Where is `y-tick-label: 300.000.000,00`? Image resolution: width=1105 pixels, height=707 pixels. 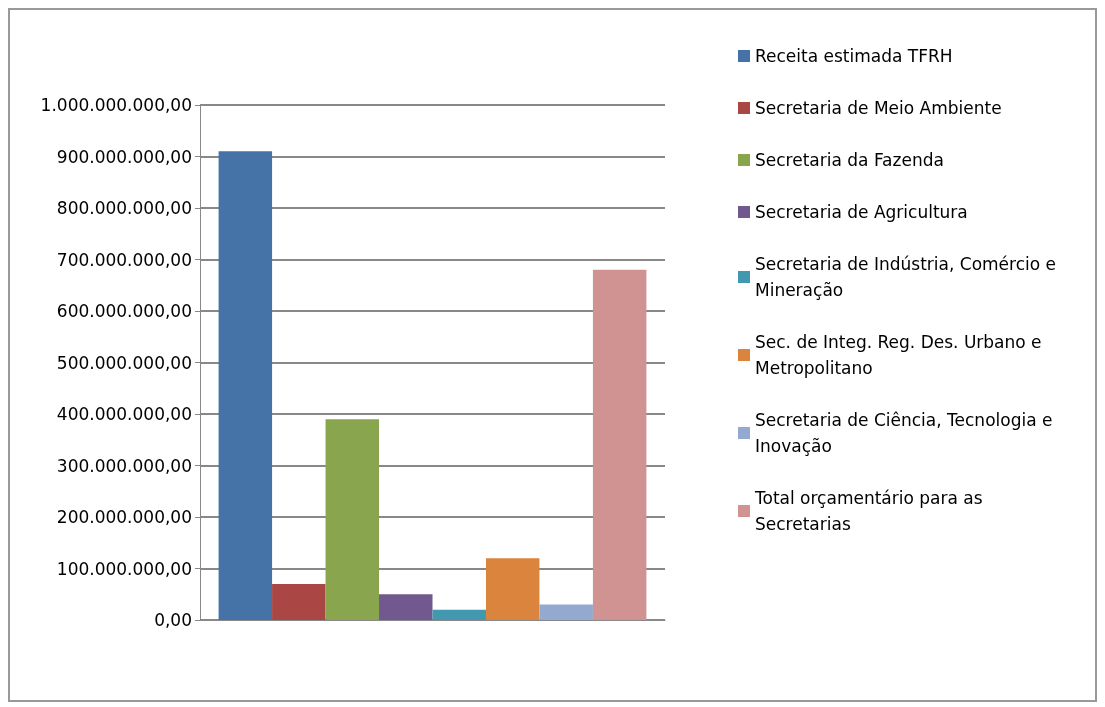
y-tick-label: 300.000.000,00 is located at coordinates (124, 465).